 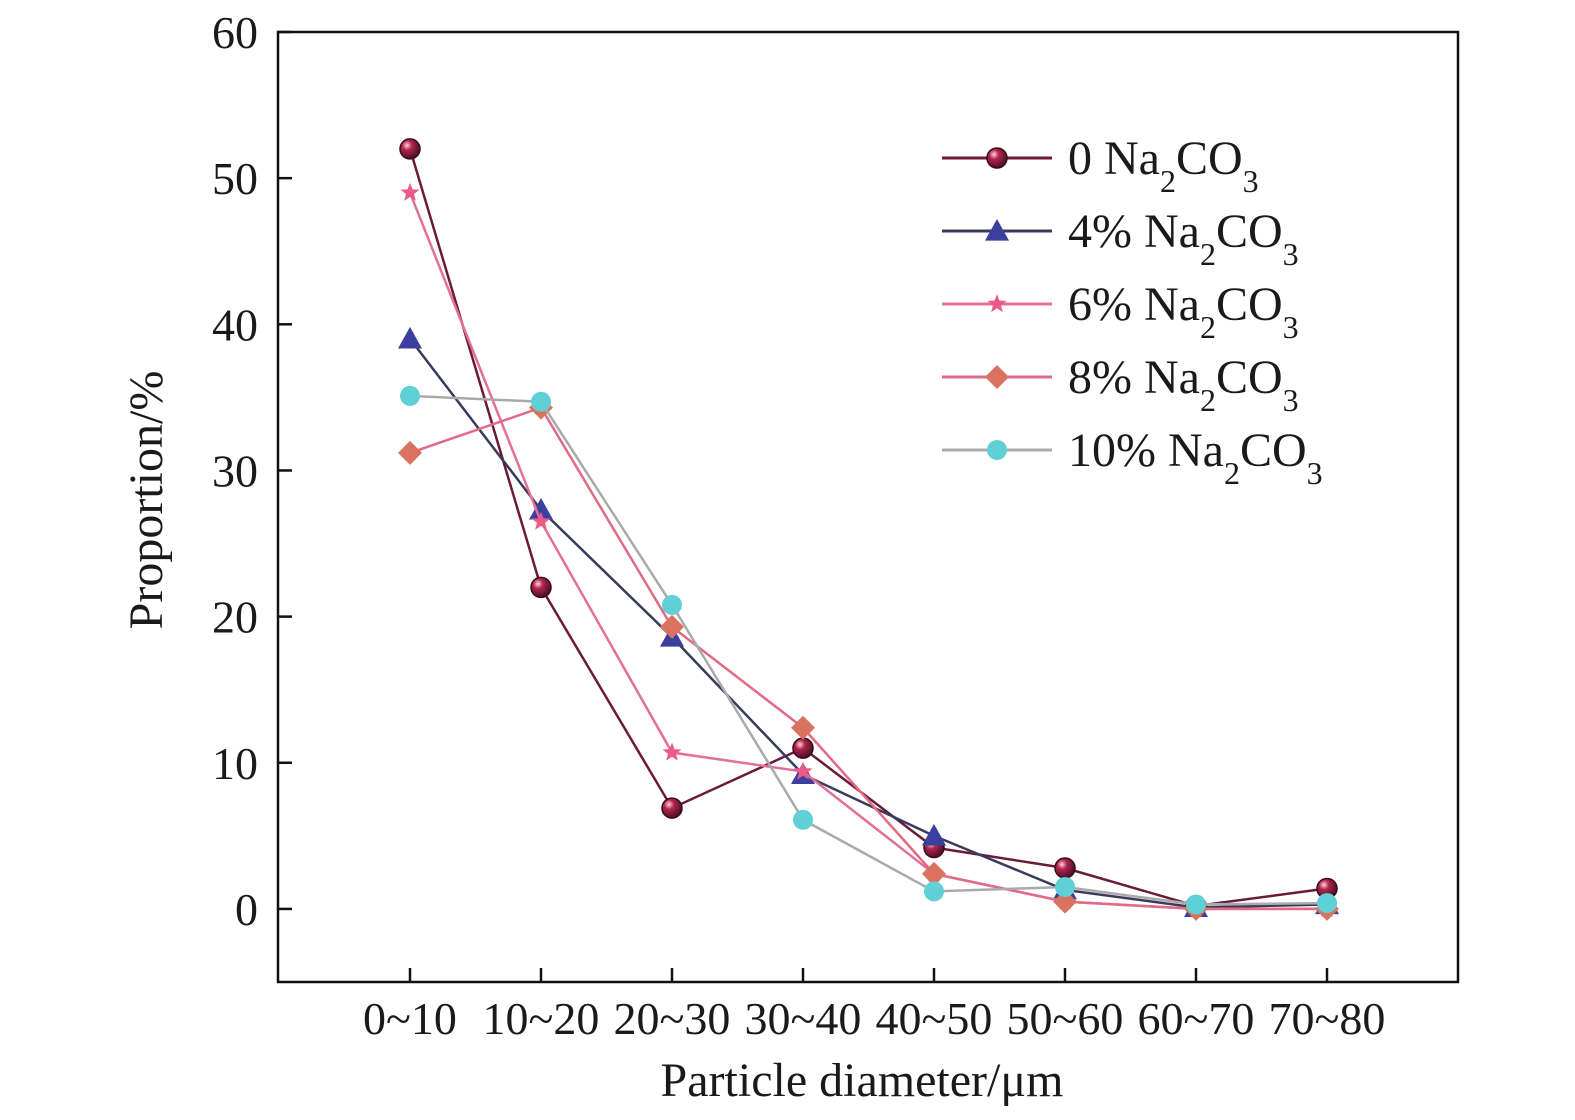 What do you see at coordinates (1195, 457) in the screenshot?
I see `legend-label: 10% Na2CO3` at bounding box center [1195, 457].